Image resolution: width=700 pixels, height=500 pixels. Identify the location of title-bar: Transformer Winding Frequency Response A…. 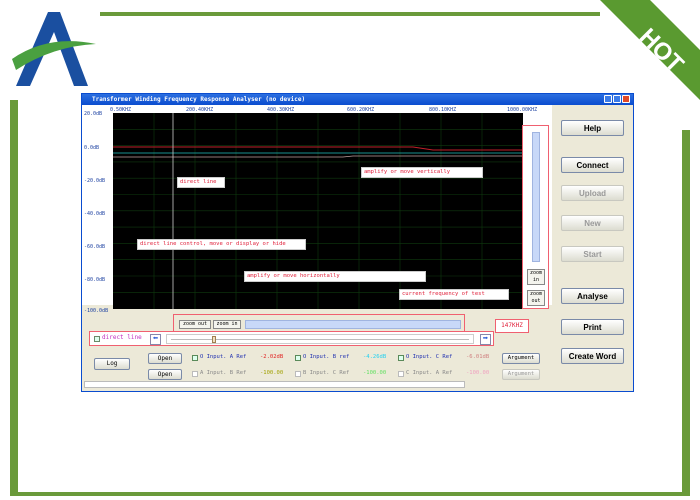
(357, 99).